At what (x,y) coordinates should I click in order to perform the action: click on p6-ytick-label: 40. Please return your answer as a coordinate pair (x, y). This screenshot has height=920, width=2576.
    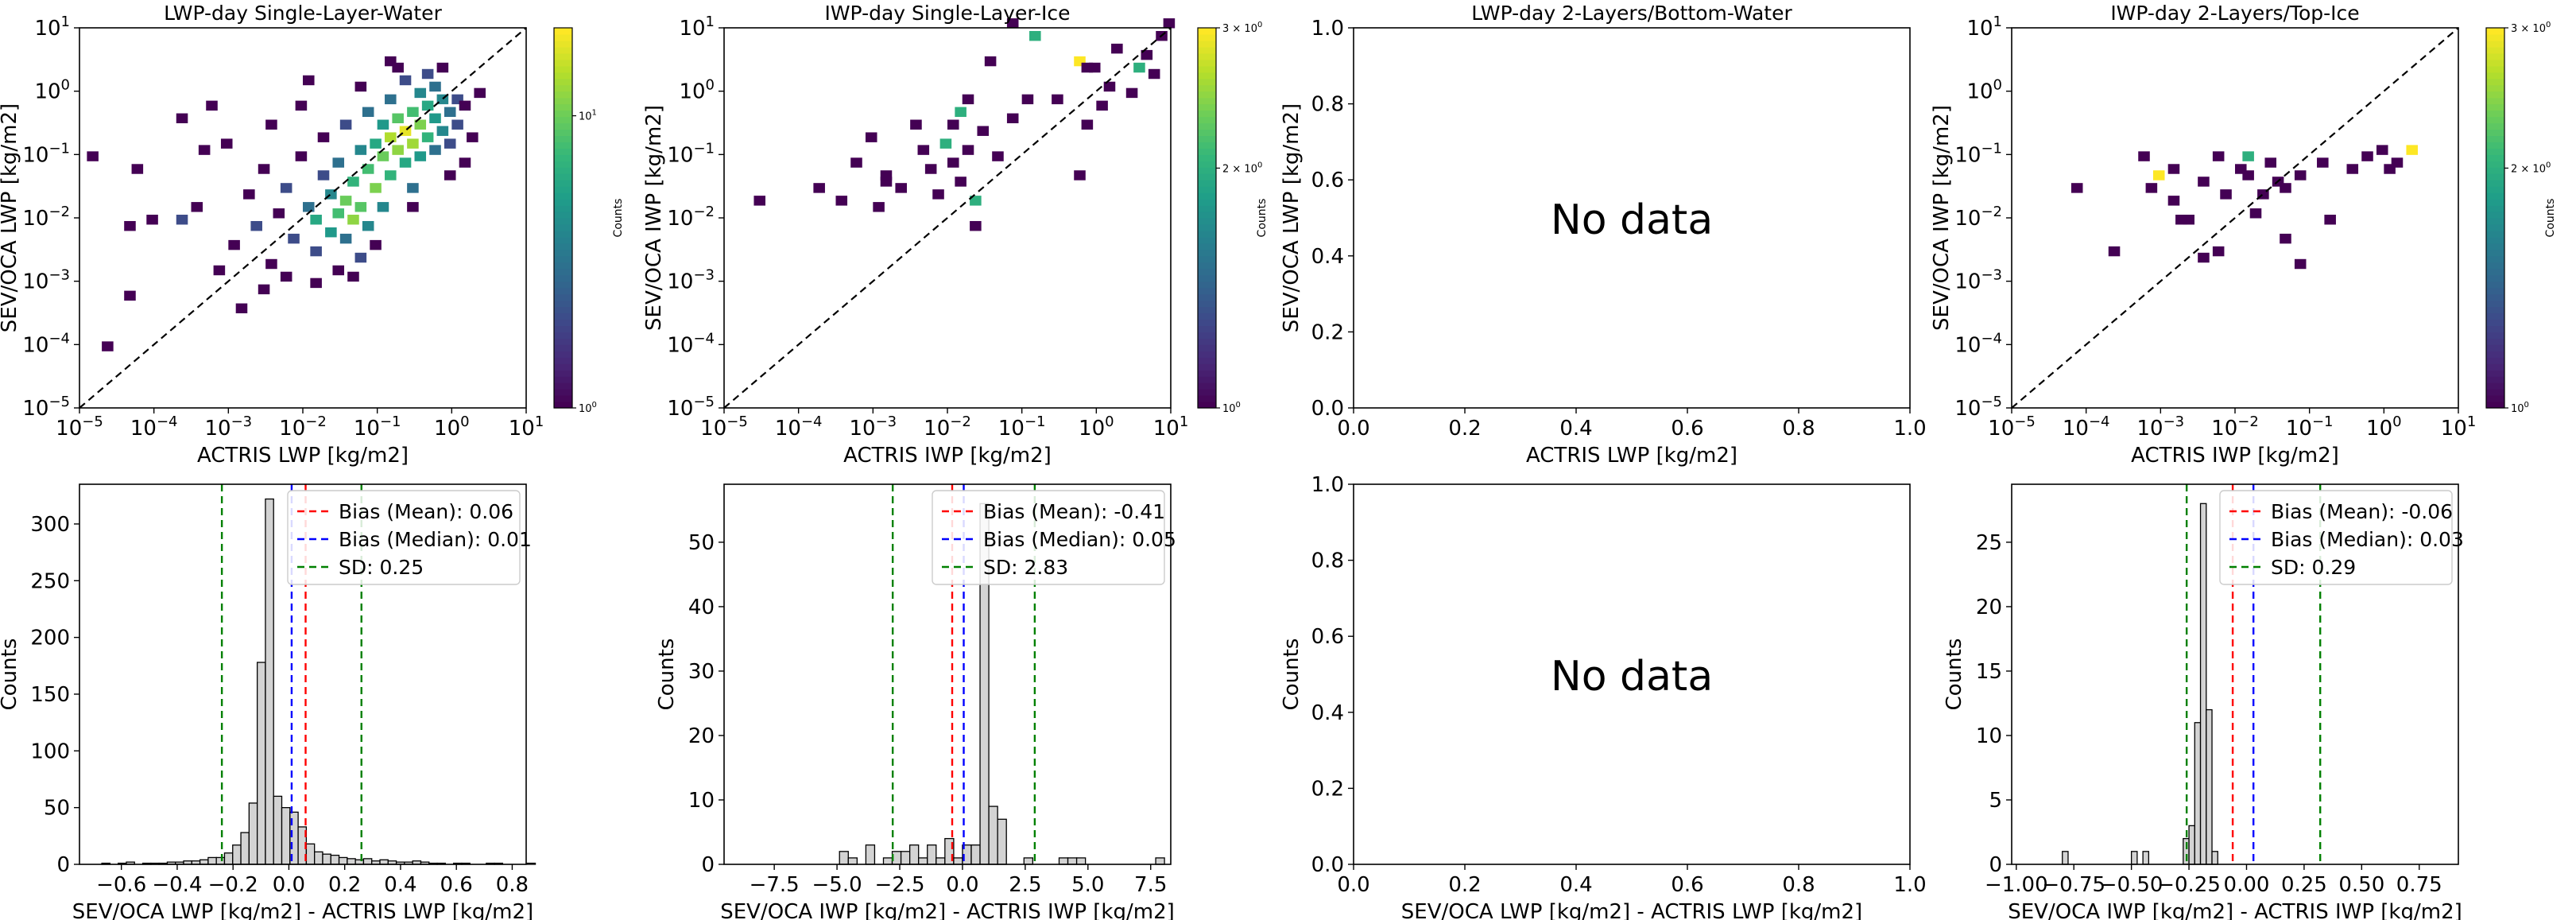
    Looking at the image, I should click on (701, 607).